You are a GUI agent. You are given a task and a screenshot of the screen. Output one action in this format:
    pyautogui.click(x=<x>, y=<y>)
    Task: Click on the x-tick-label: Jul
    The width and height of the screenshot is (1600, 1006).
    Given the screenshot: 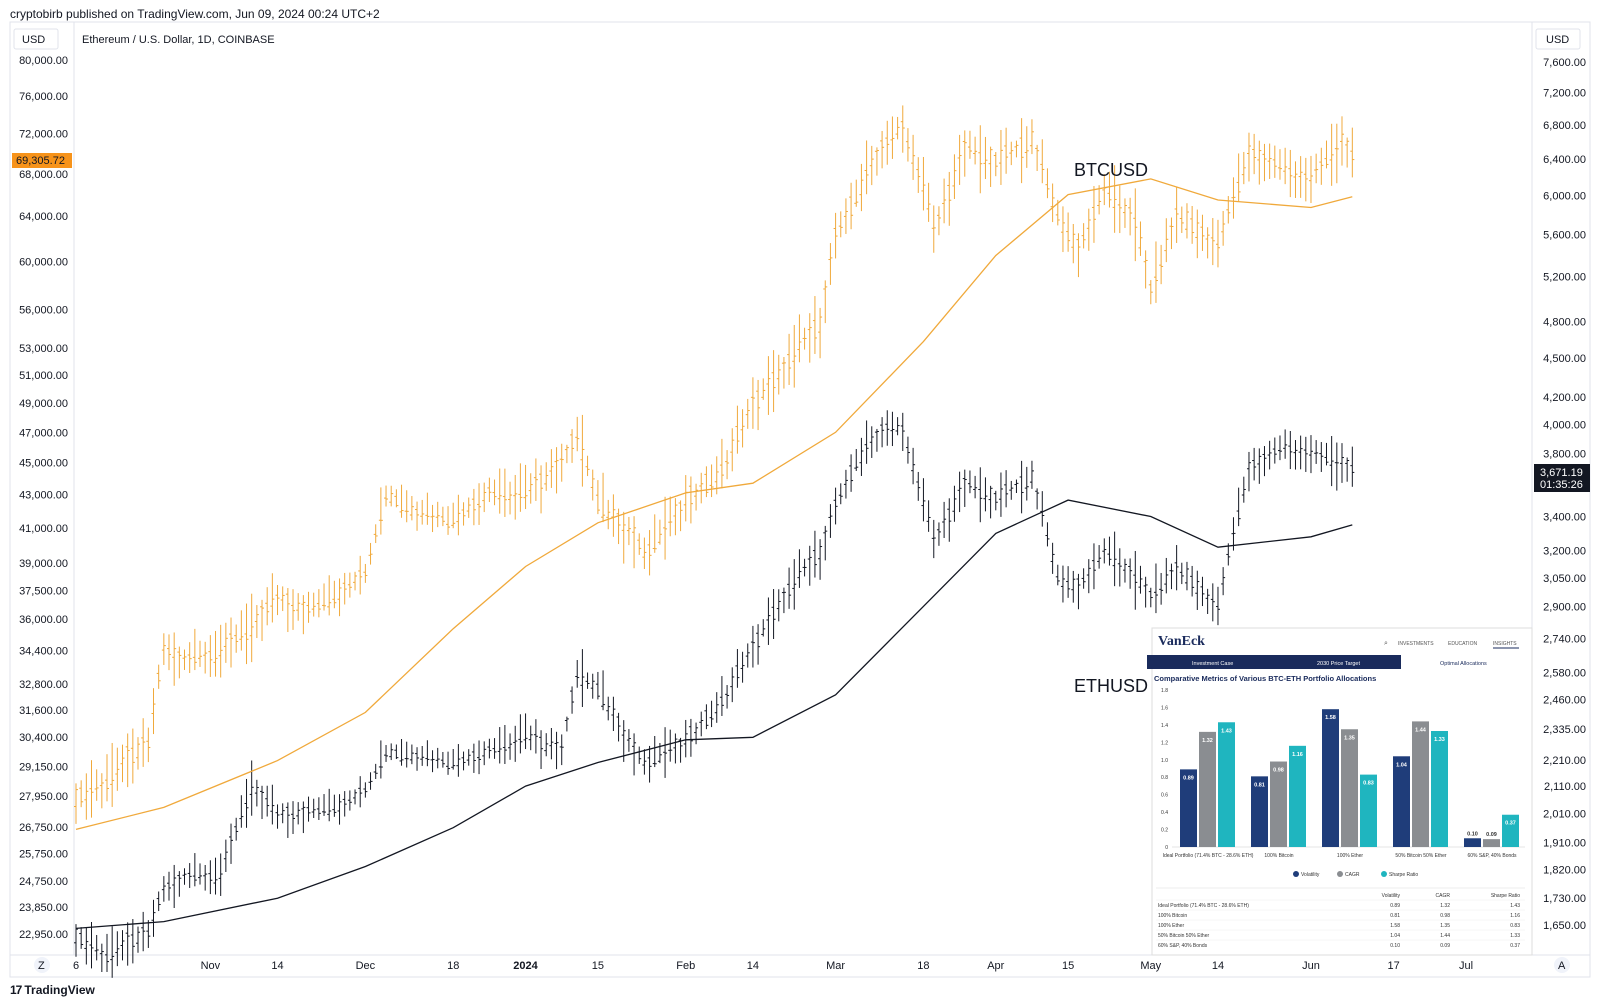 What is the action you would take?
    pyautogui.click(x=1466, y=966)
    